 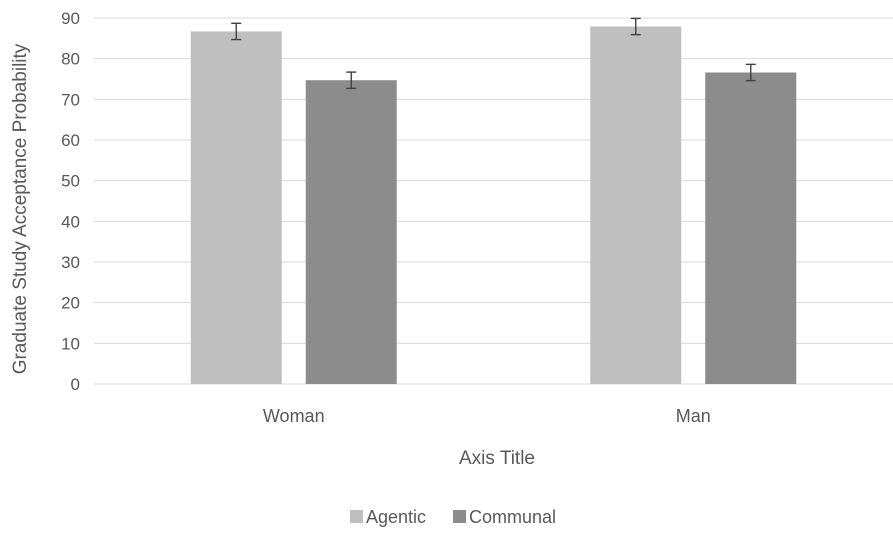 I want to click on legend-swatch-agentic, so click(x=356, y=516).